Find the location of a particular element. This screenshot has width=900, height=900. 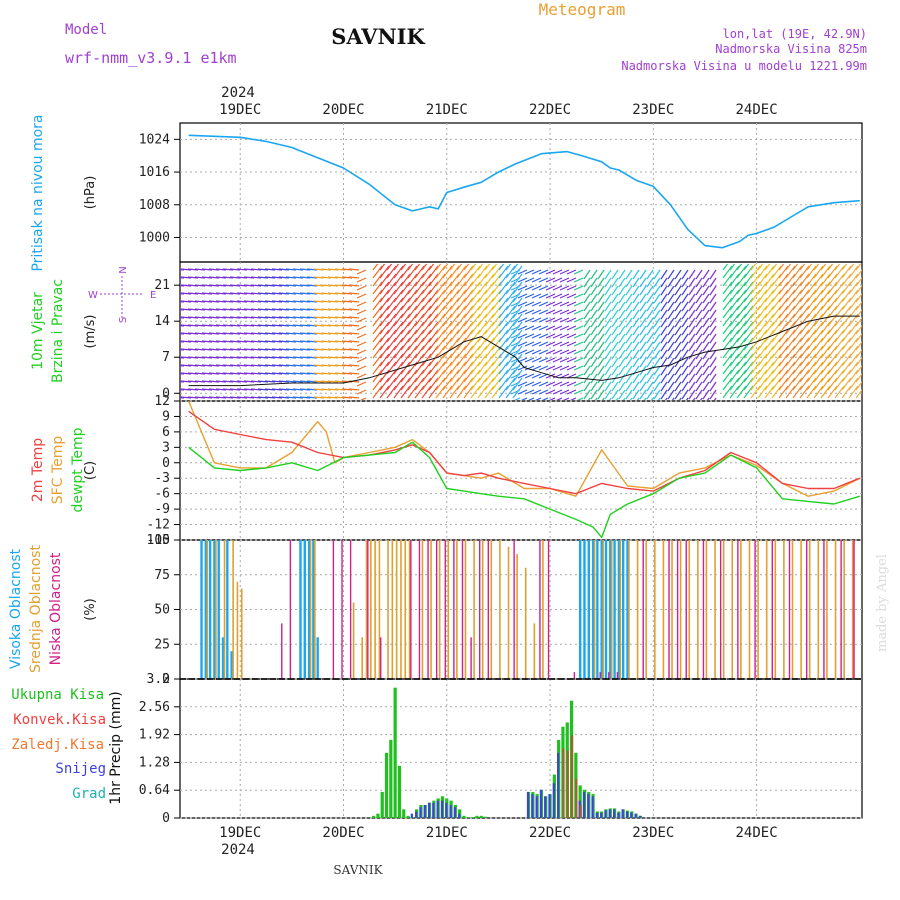

dewpt-line is located at coordinates (524, 490).